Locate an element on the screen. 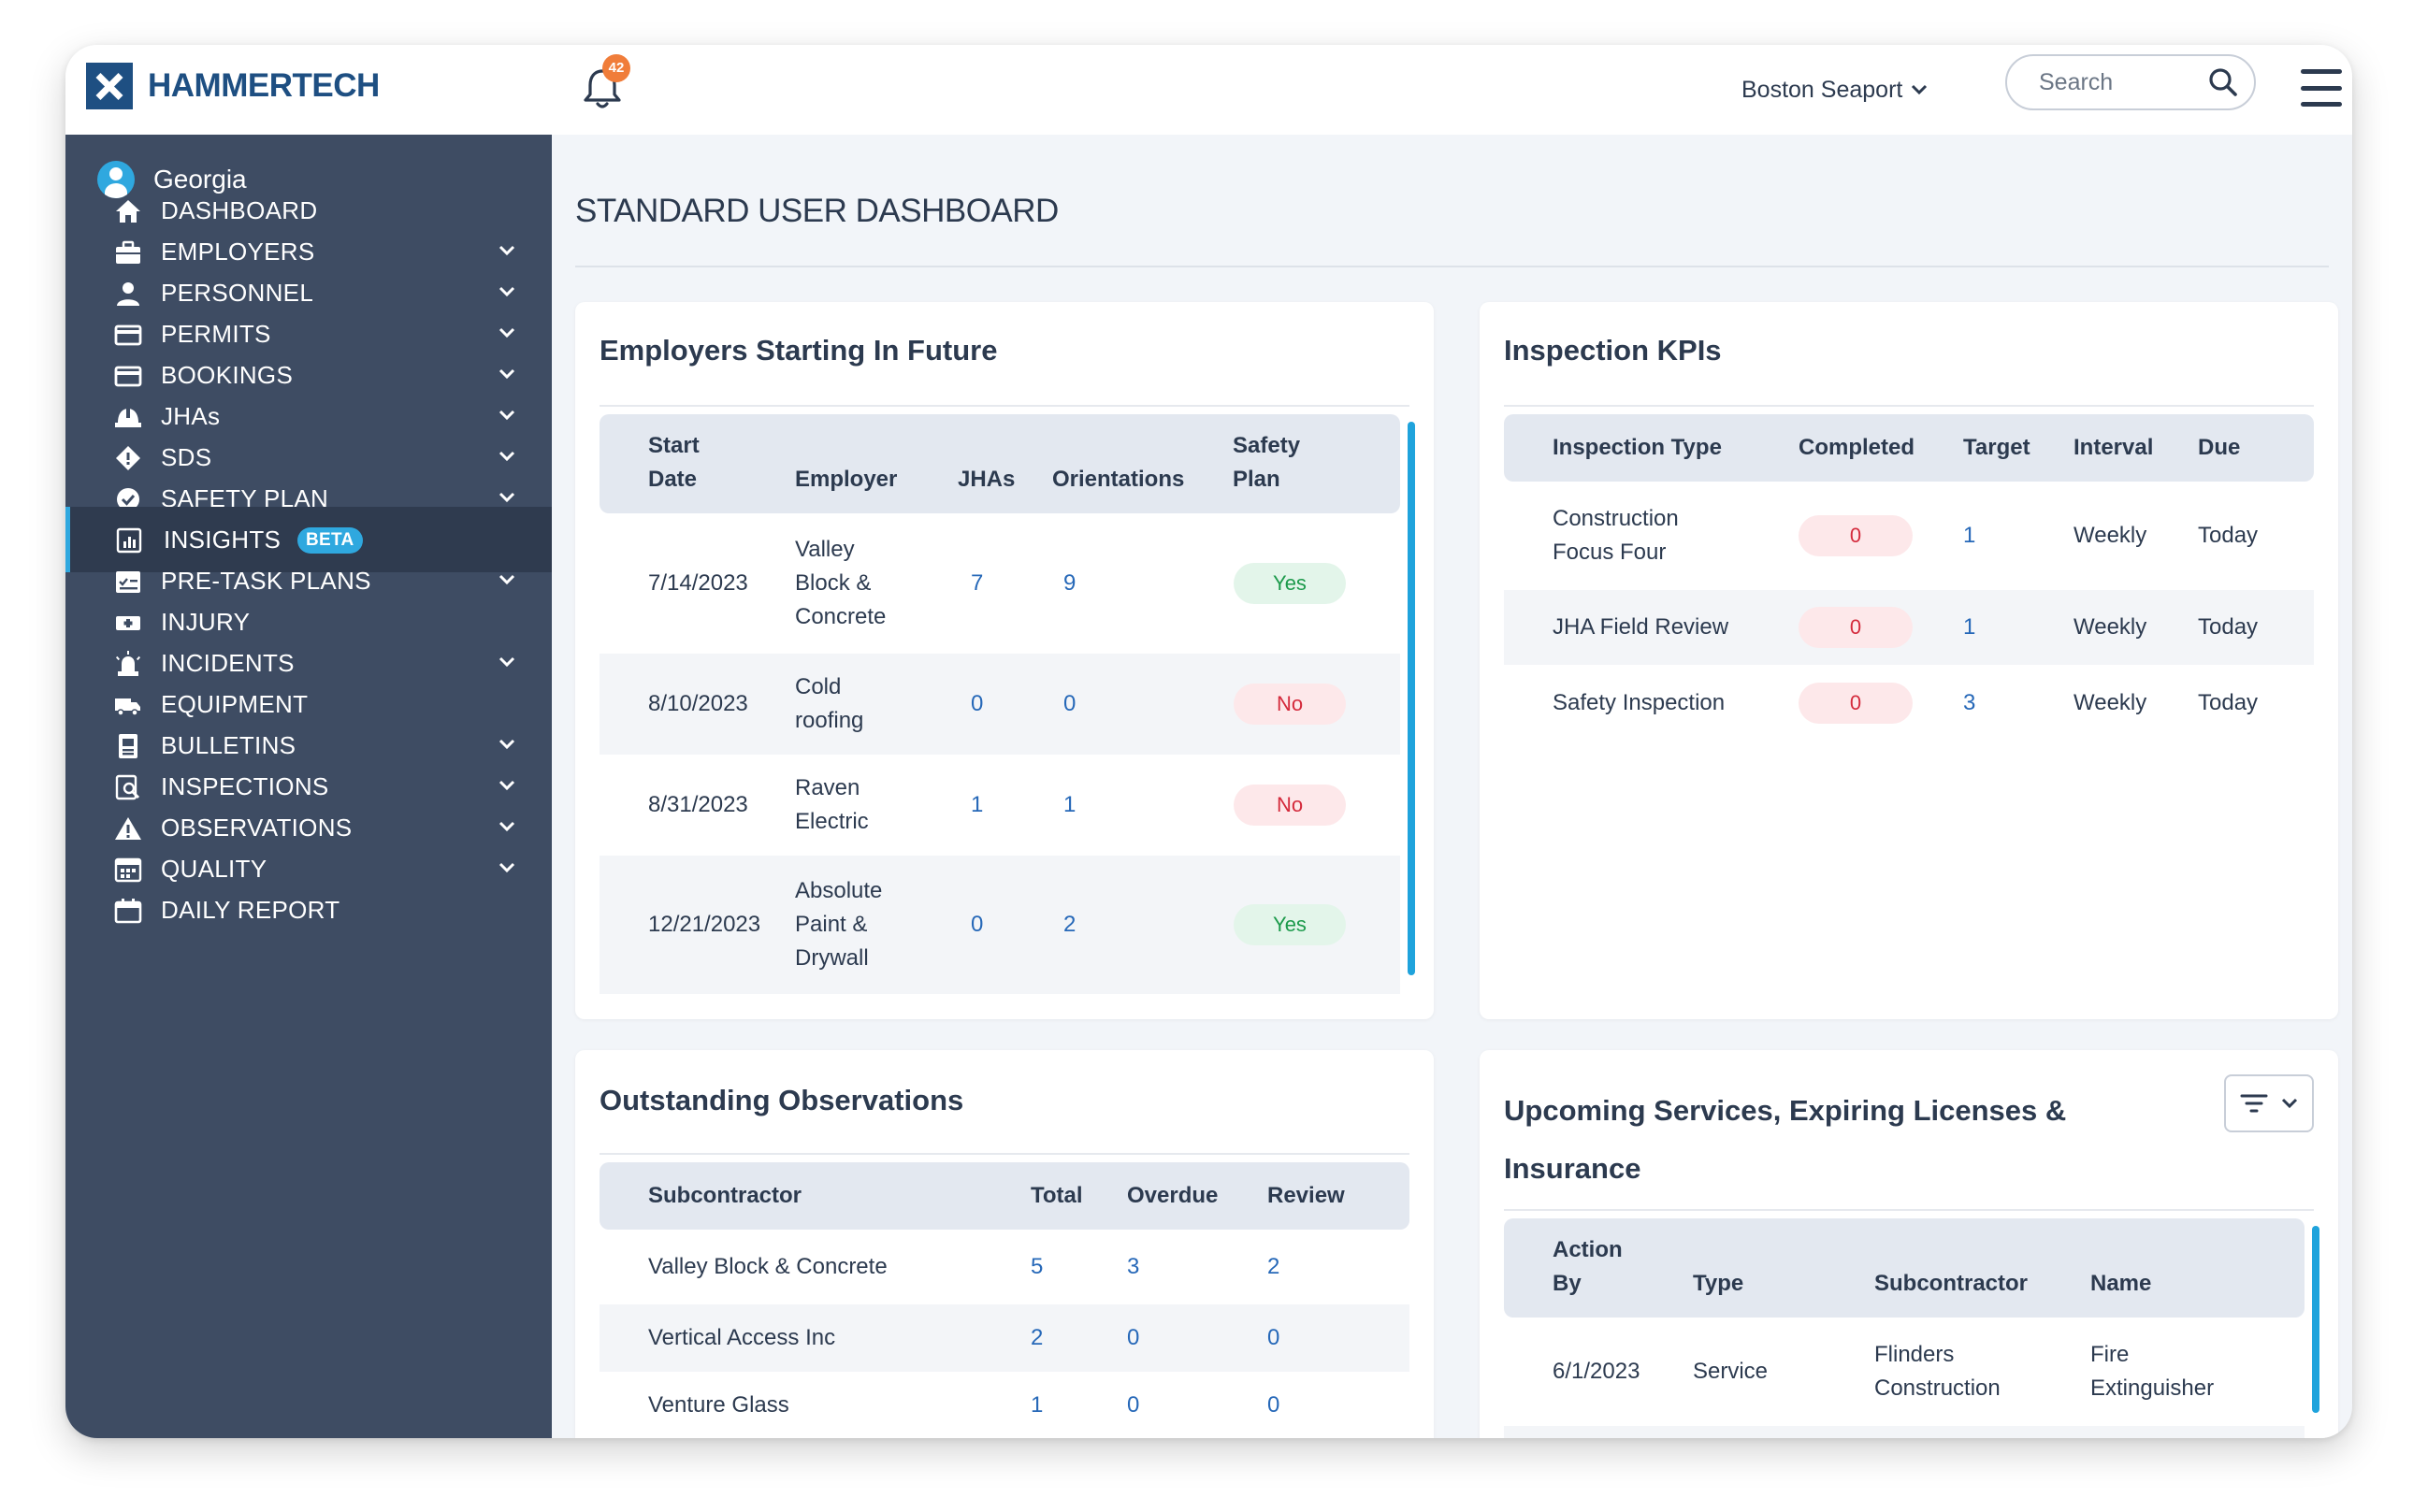 The width and height of the screenshot is (2413, 1512). filter-dropdown-button is located at coordinates (2269, 1103).